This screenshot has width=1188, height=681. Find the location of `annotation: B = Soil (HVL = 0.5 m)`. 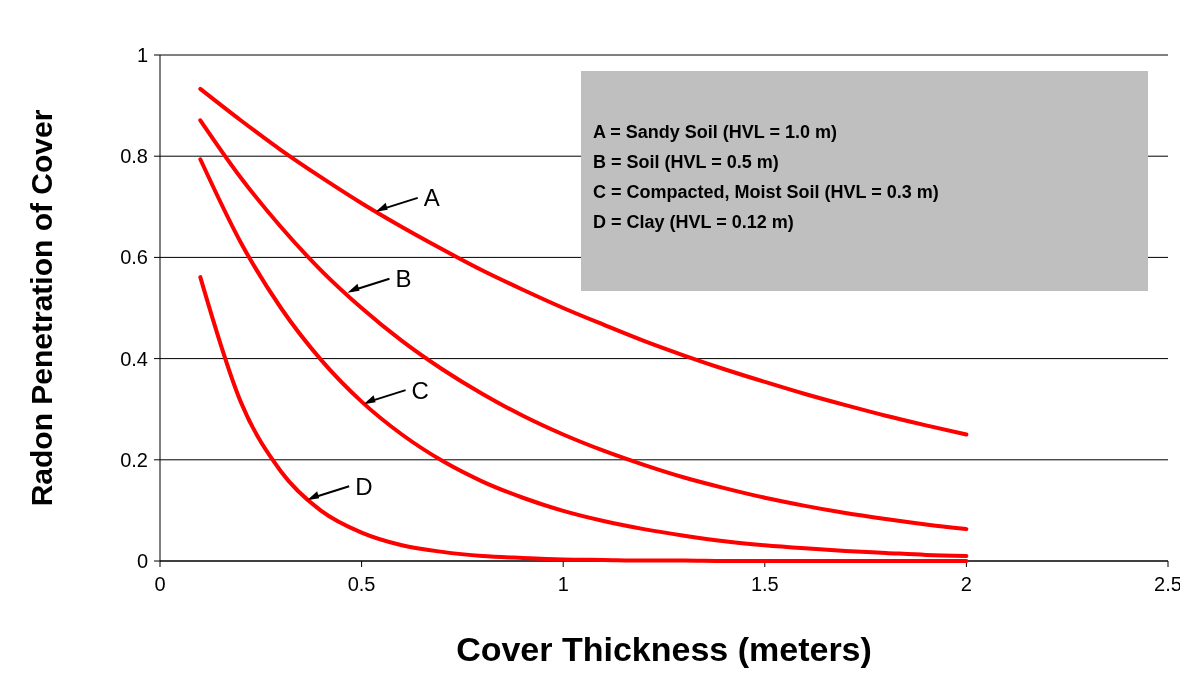

annotation: B = Soil (HVL = 0.5 m) is located at coordinates (686, 162).